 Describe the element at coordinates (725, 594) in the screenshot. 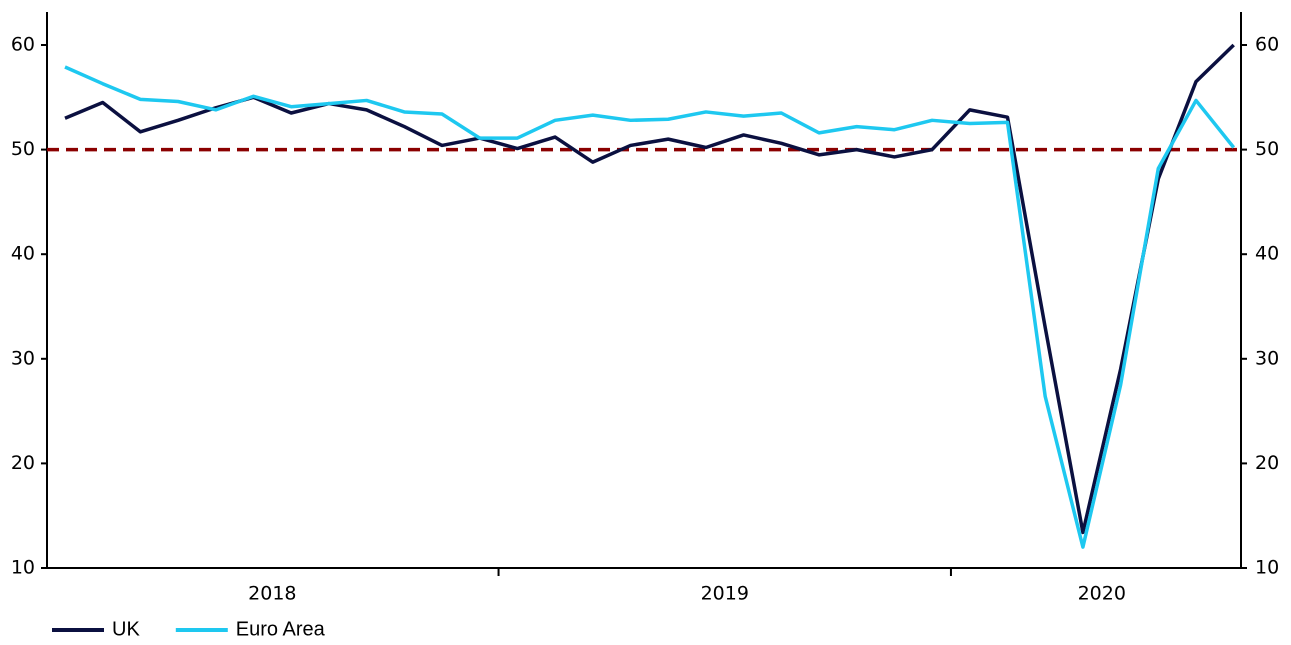

I see `x-tick-label: 2019` at that location.